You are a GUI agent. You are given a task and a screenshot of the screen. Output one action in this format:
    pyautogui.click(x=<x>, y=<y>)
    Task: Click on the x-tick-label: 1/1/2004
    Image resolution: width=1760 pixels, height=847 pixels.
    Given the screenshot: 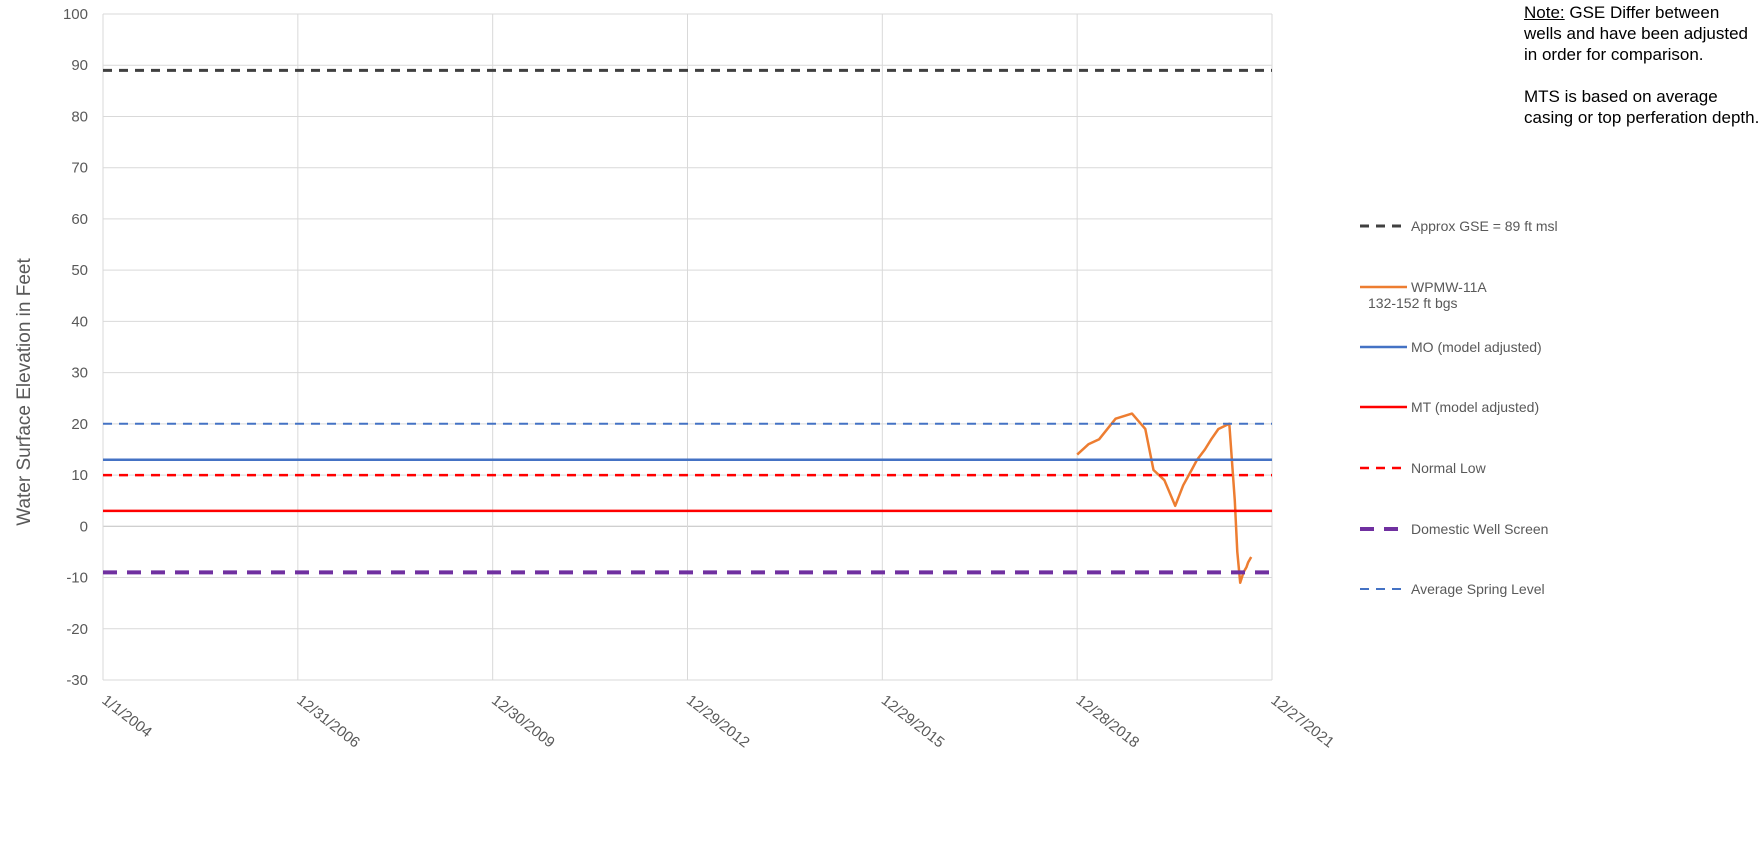 What is the action you would take?
    pyautogui.click(x=127, y=716)
    